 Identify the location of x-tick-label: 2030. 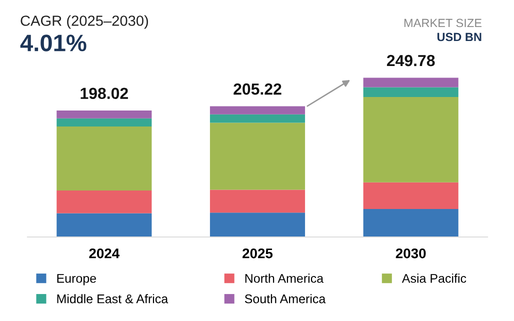
(411, 253).